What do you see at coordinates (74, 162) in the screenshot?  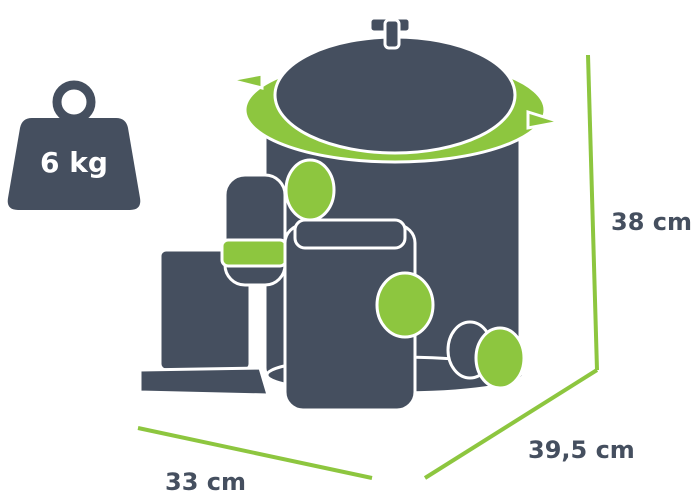 I see `weight-label: 6 kg` at bounding box center [74, 162].